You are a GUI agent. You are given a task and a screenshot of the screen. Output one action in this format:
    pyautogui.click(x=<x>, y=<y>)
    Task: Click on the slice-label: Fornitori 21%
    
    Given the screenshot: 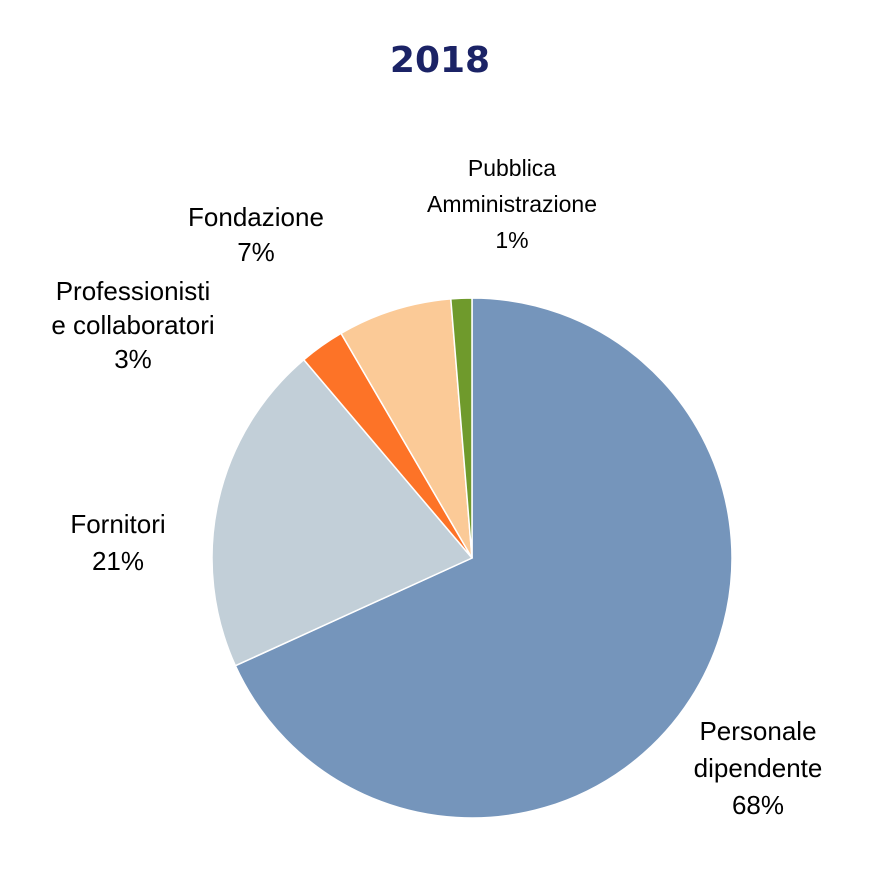 What is the action you would take?
    pyautogui.click(x=117, y=542)
    